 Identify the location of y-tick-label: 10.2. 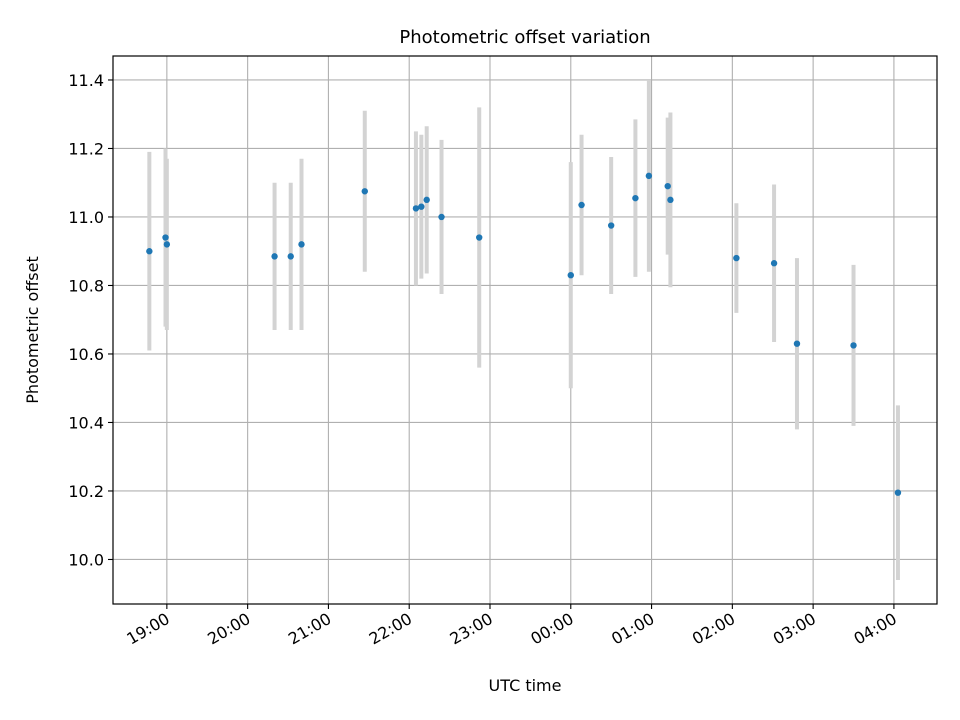
(86, 491).